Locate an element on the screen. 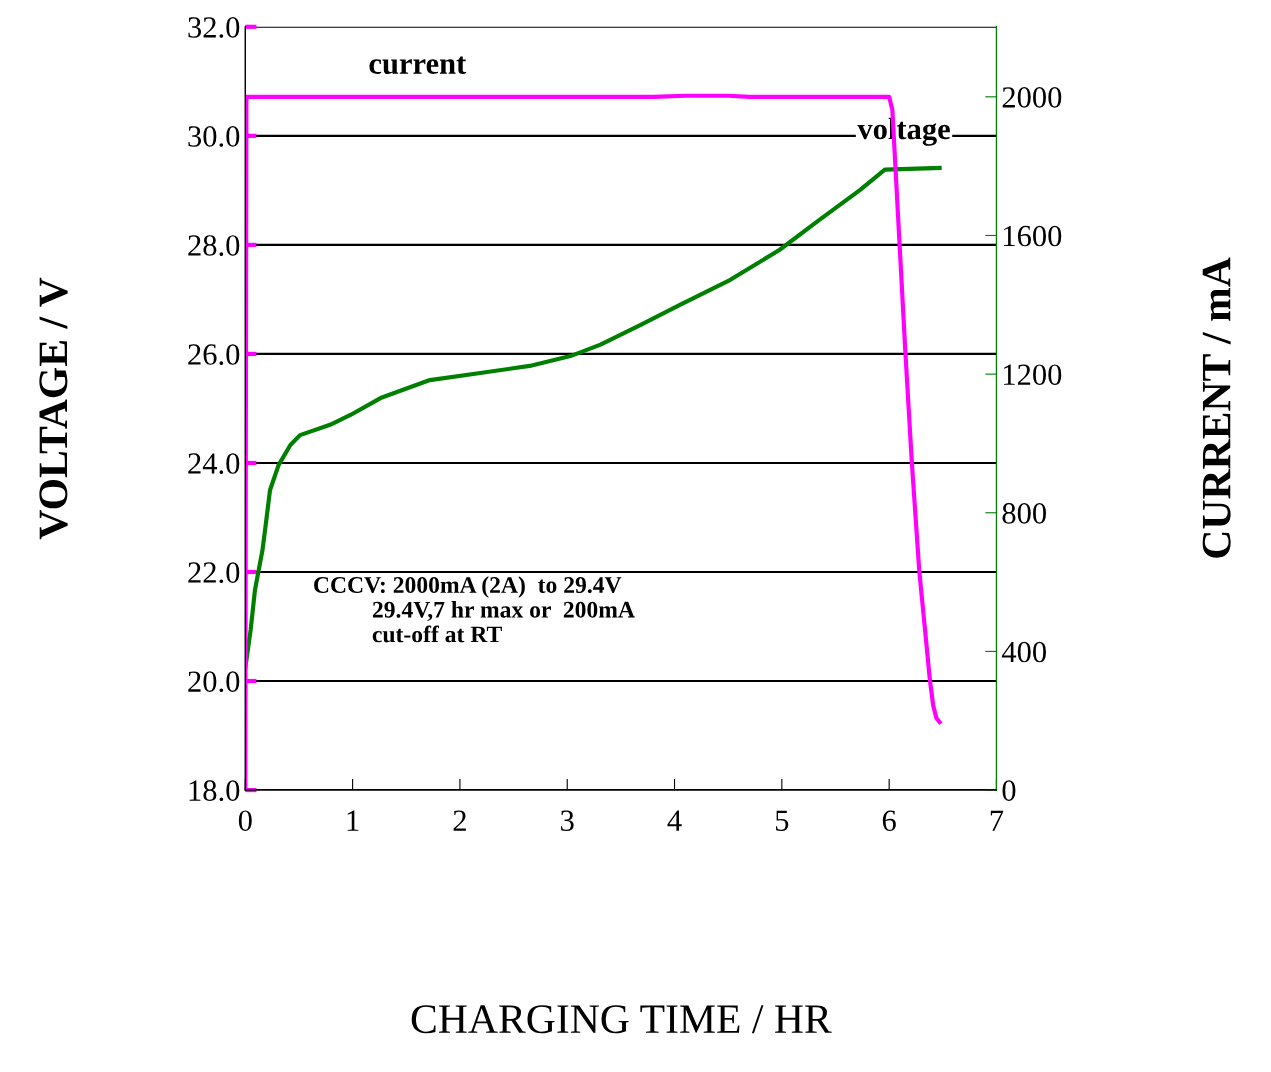 The image size is (1271, 1072). annotation: CCCV: 2000mA (2A) to 29.4V 29.4V,7 hr max or 200mA cut-off at RT is located at coordinates (474, 609).